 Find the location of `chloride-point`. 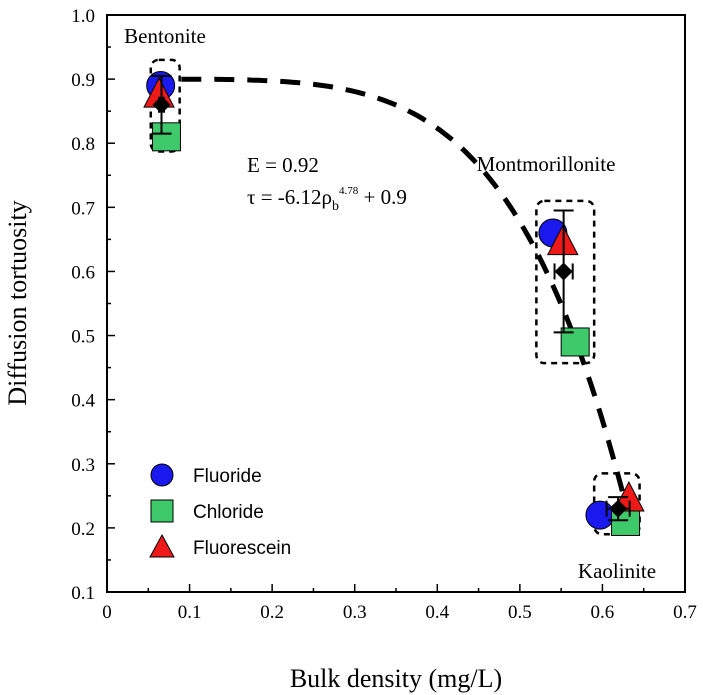

chloride-point is located at coordinates (166, 137).